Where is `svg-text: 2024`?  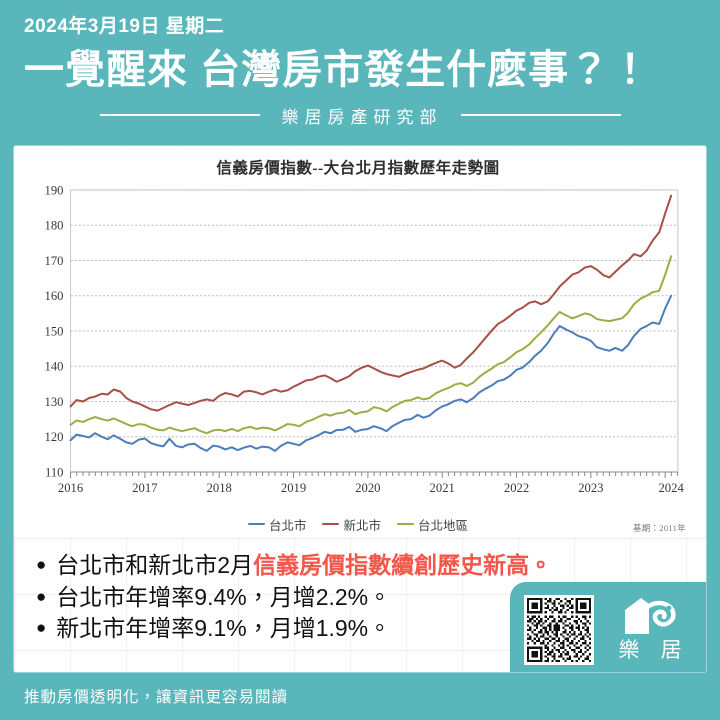 svg-text: 2024 is located at coordinates (672, 488).